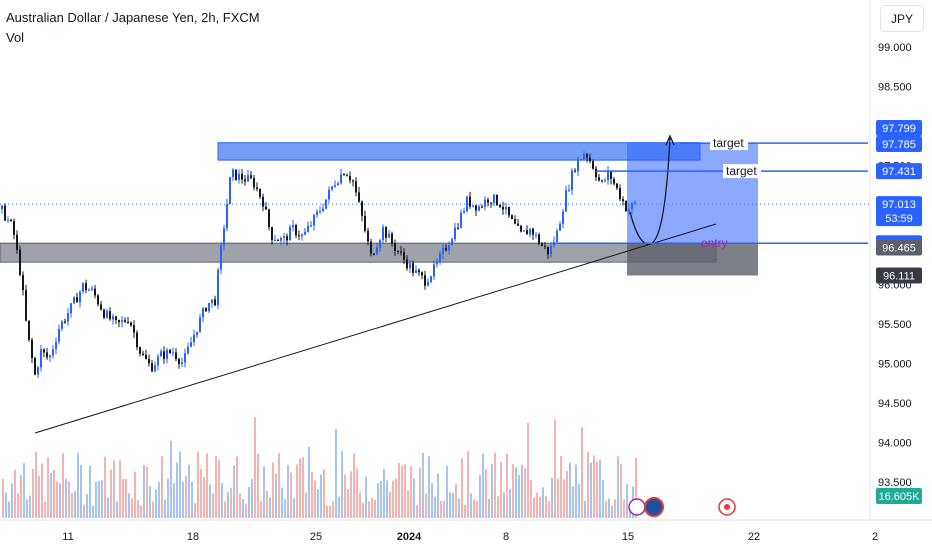 The image size is (932, 550). I want to click on time-tick-3: 2024, so click(409, 537).